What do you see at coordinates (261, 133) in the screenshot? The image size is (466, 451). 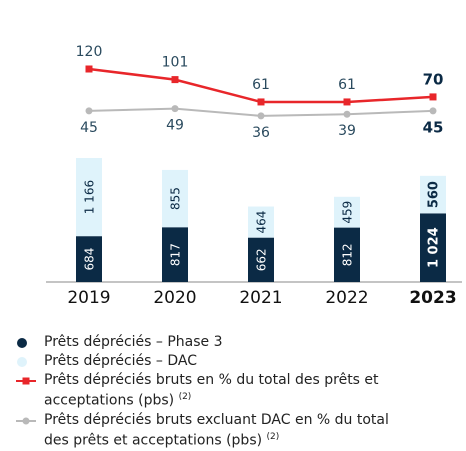 I see `line-value-label: 36` at bounding box center [261, 133].